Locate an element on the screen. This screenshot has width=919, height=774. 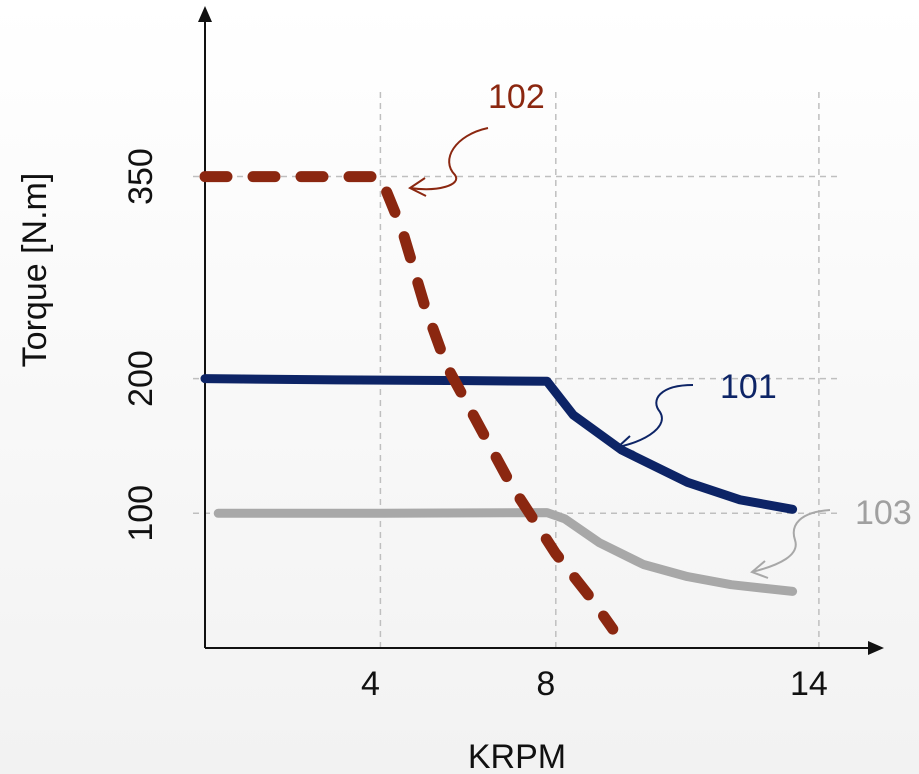
x-tick-label-8: 8 is located at coordinates (545, 684).